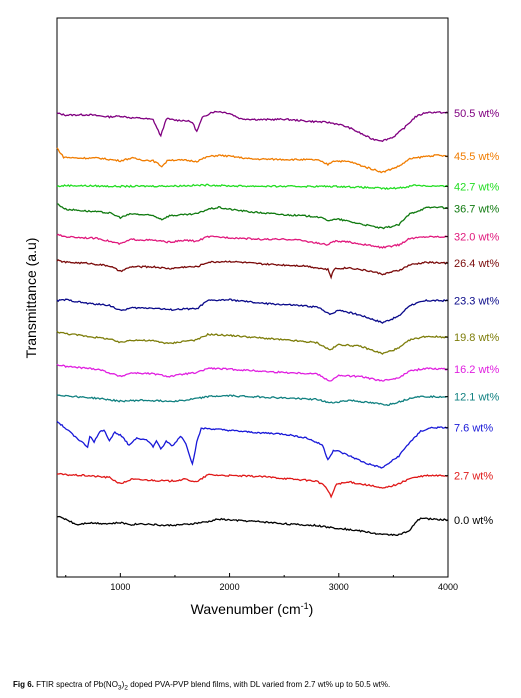 This screenshot has height=698, width=521. Describe the element at coordinates (476, 157) in the screenshot. I see `series-label: 45.5 wt%` at that location.